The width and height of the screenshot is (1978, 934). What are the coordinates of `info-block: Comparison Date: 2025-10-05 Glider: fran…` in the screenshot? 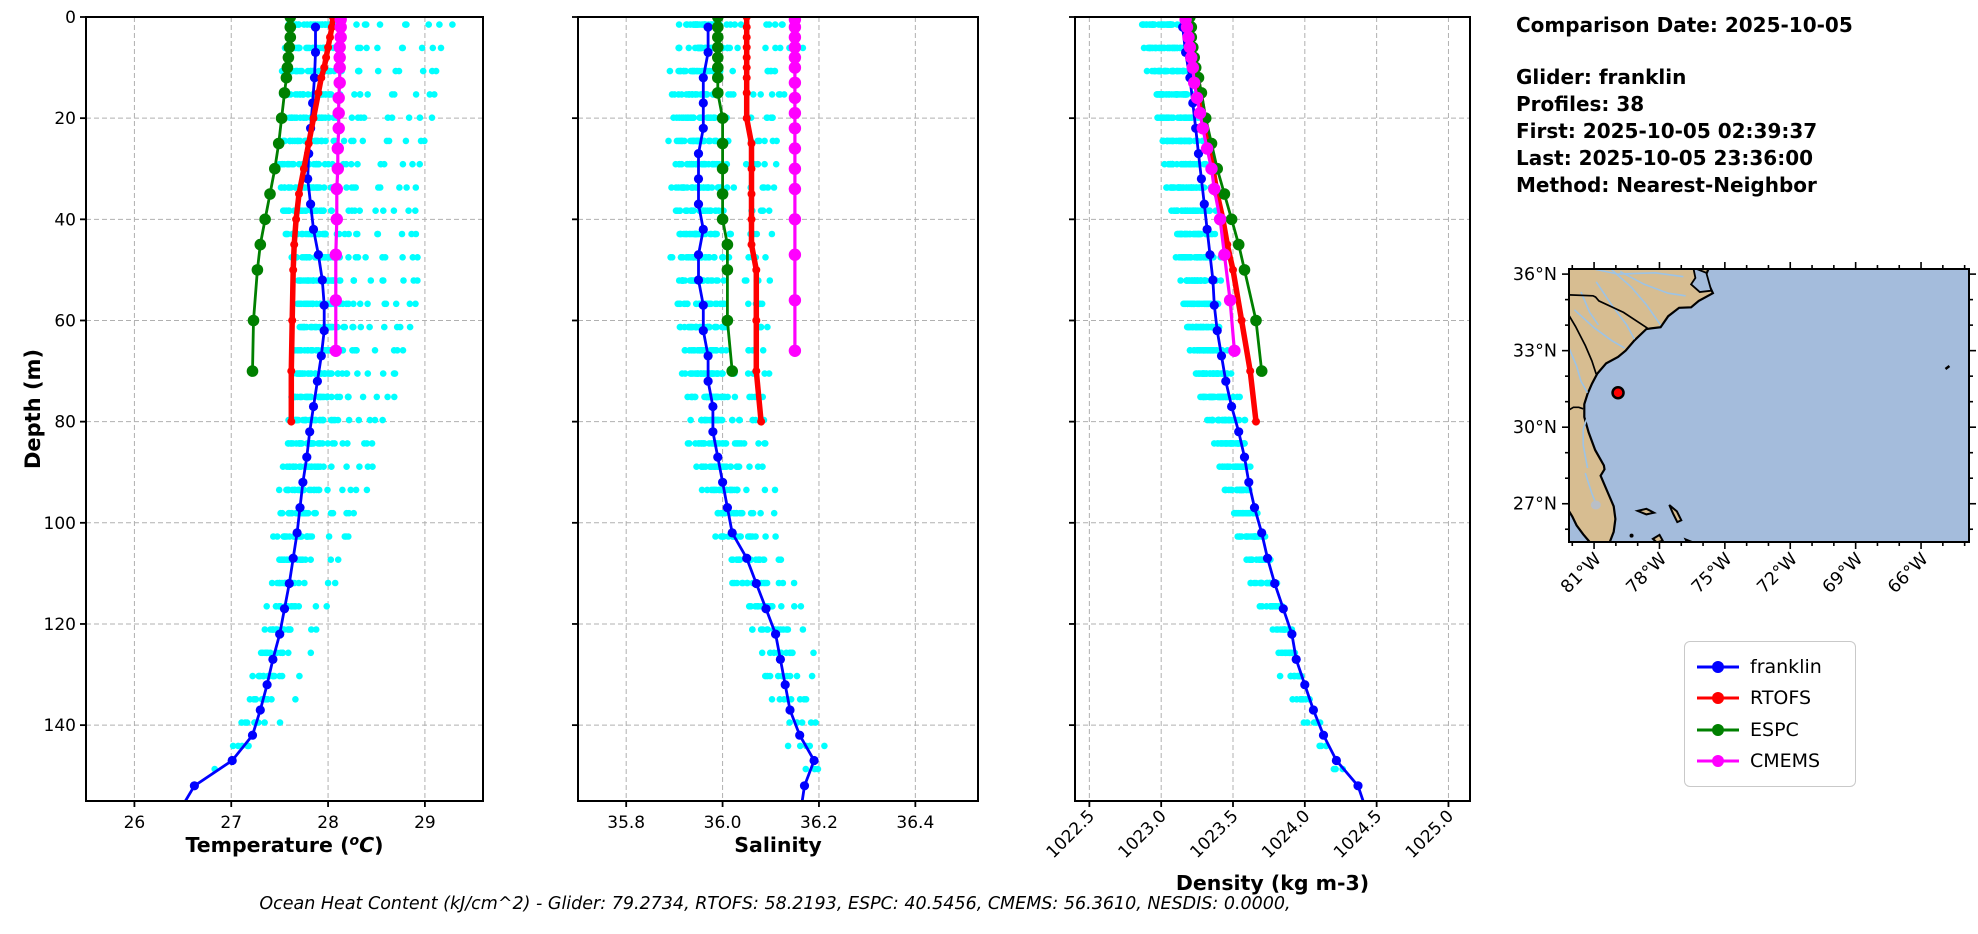 It's located at (1684, 105).